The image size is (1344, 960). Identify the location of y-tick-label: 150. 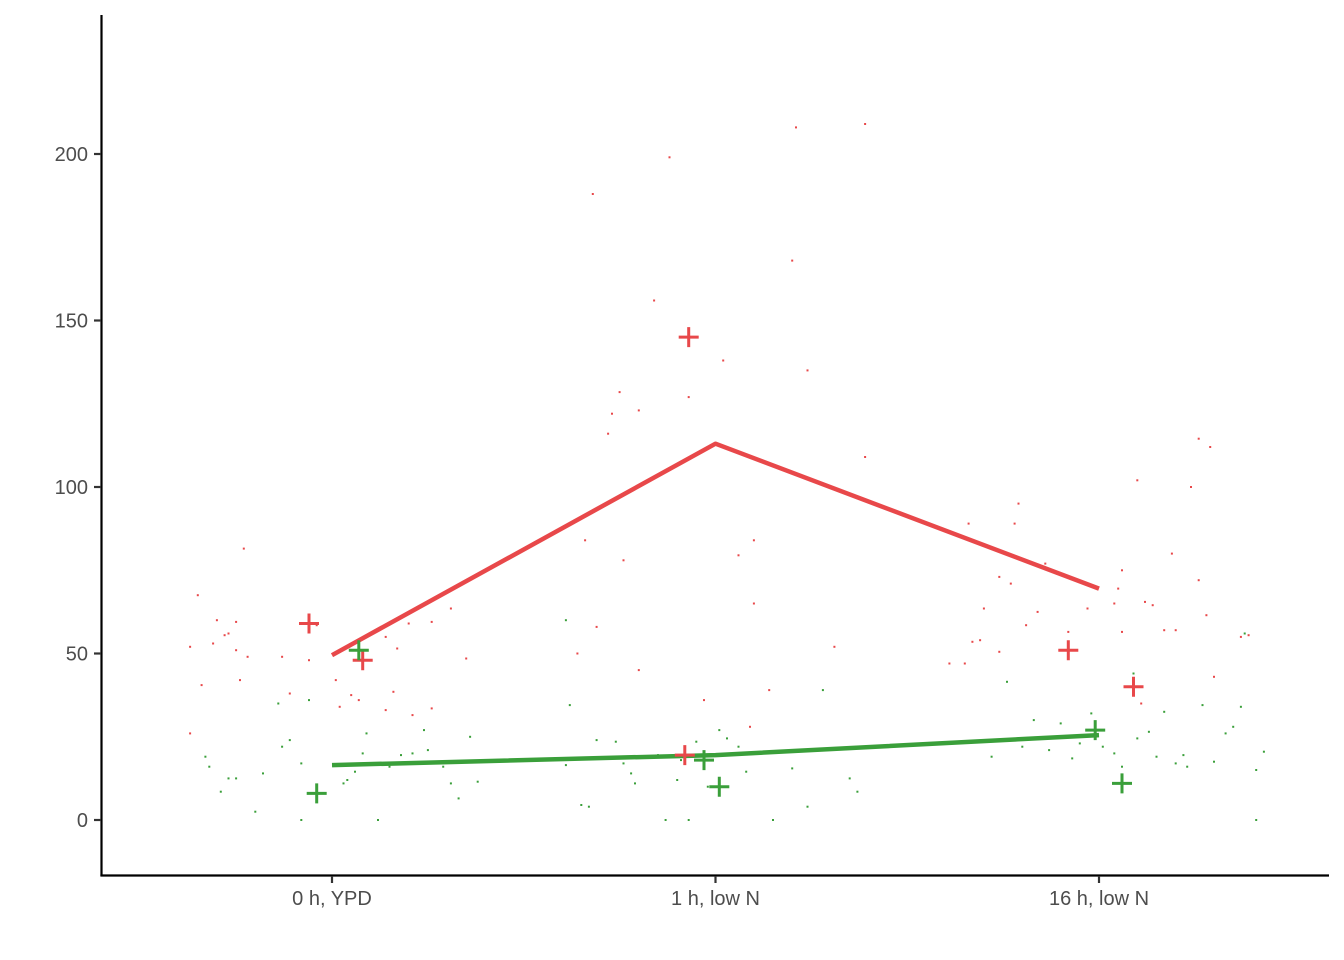
(71, 322).